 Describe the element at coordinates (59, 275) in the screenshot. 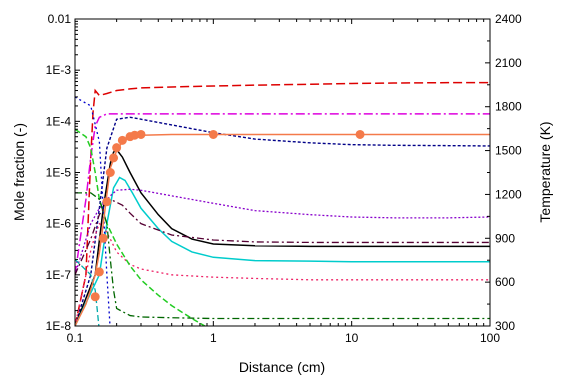

I see `left-y-tick-label: 1E-7` at that location.